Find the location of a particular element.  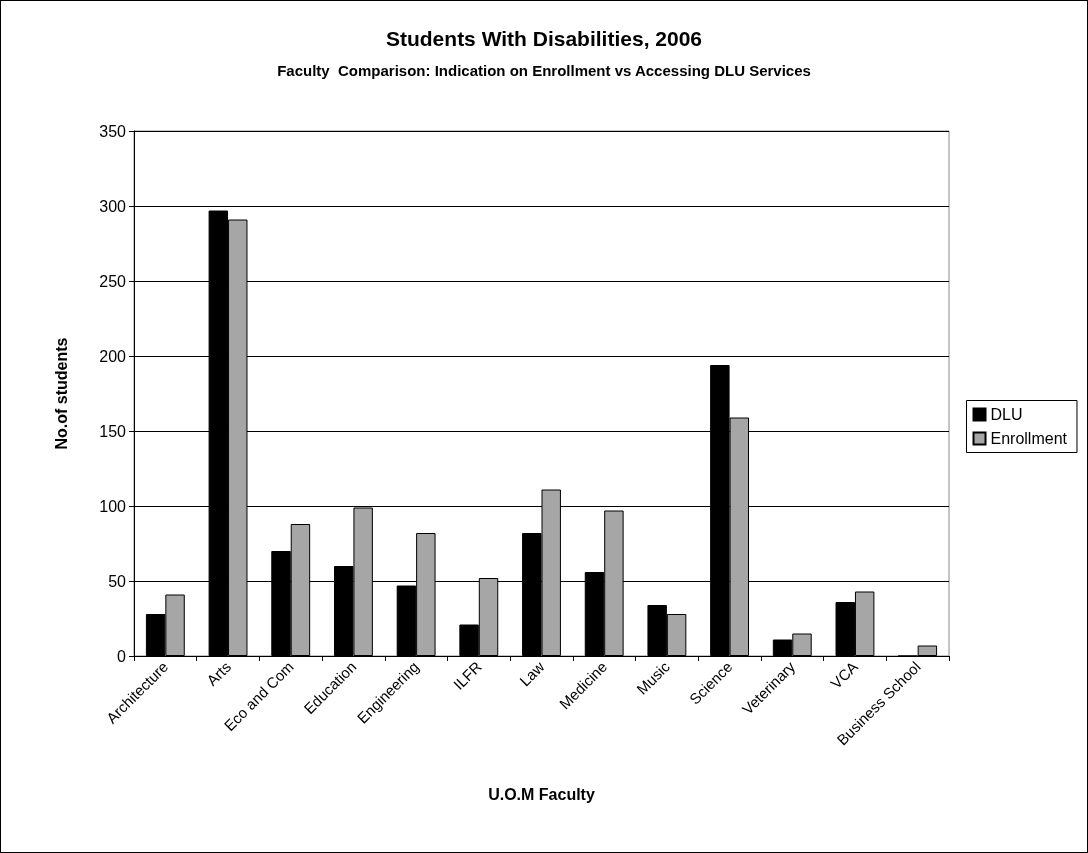

y-tick-label: 300 is located at coordinates (113, 206).